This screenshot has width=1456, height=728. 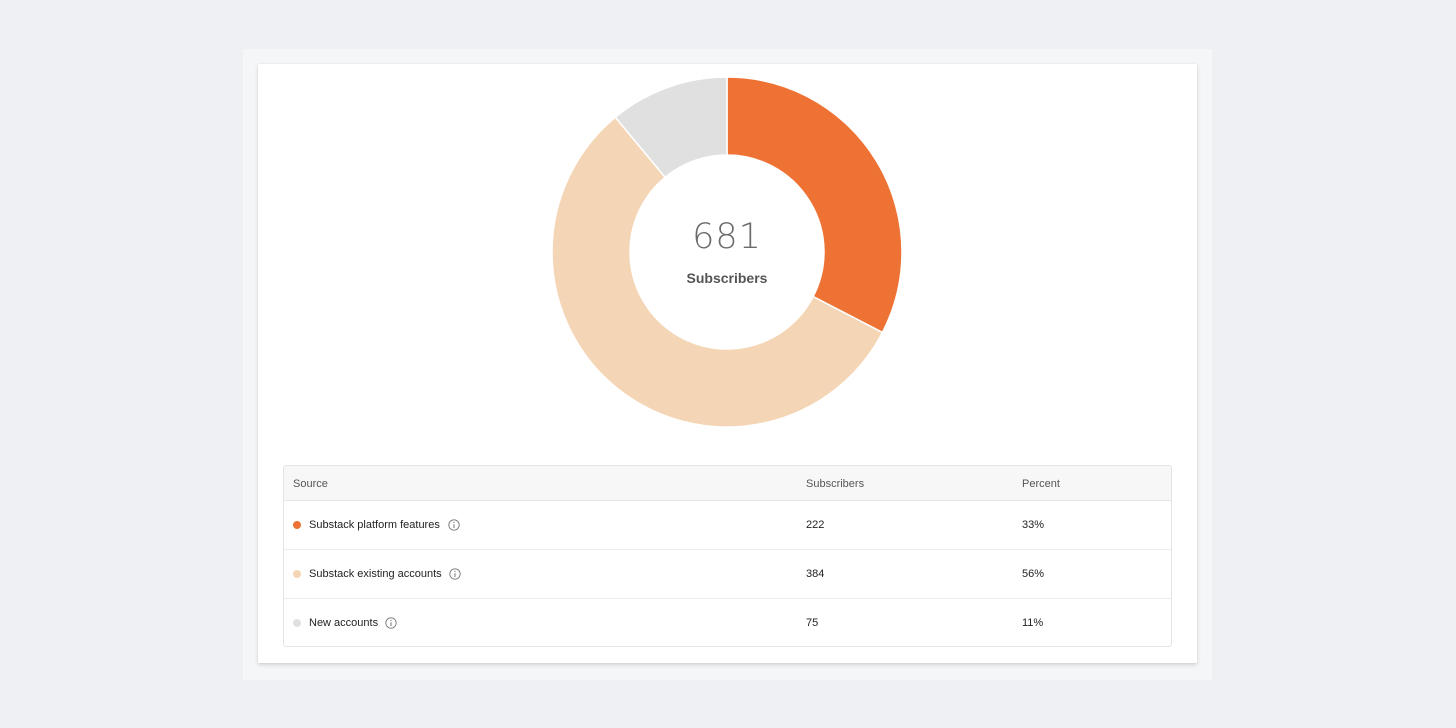 I want to click on subscribers-value: 384, so click(x=815, y=574).